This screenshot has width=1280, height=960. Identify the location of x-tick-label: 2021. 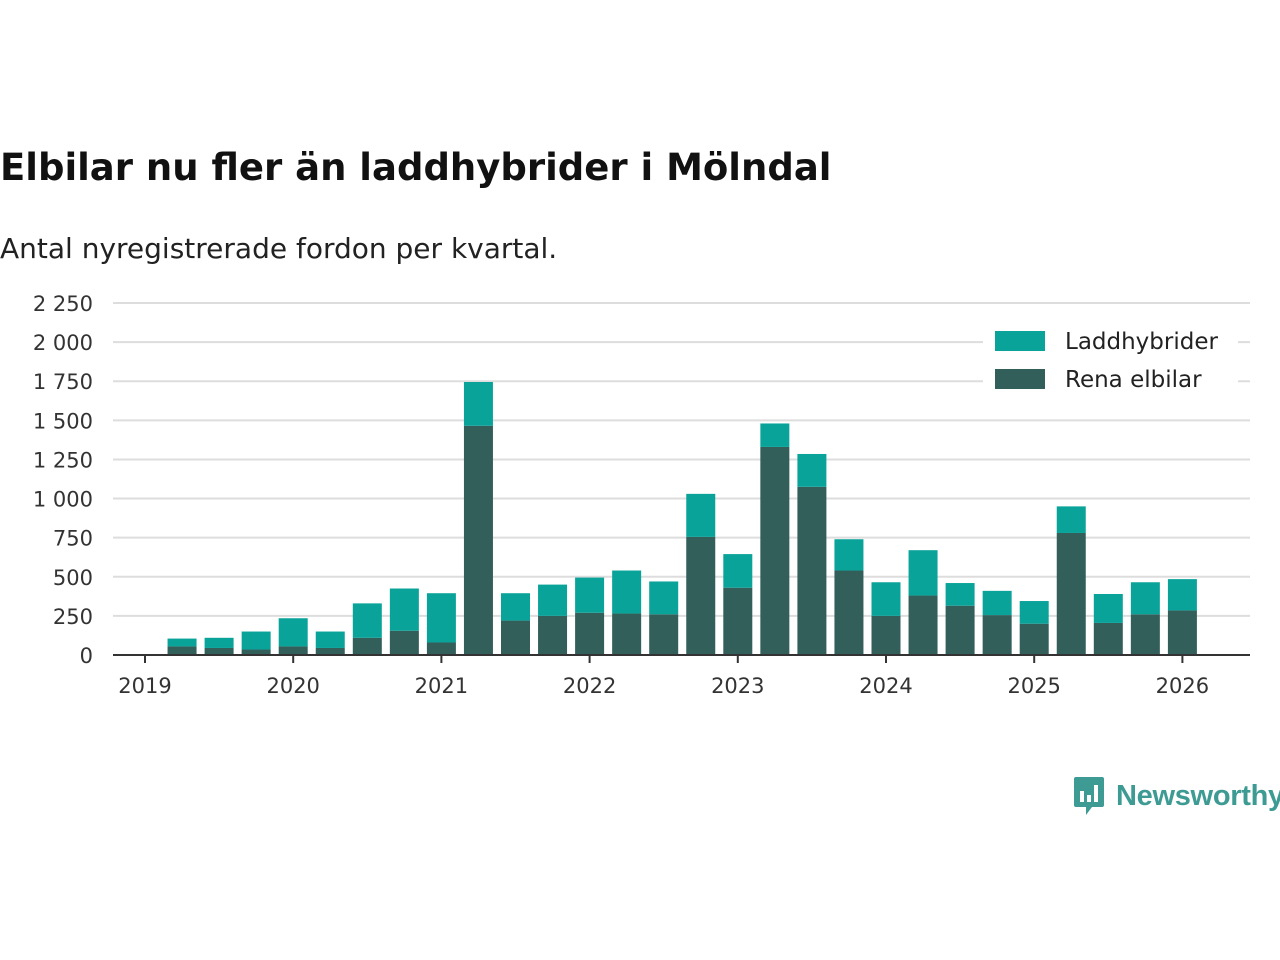
(441, 686).